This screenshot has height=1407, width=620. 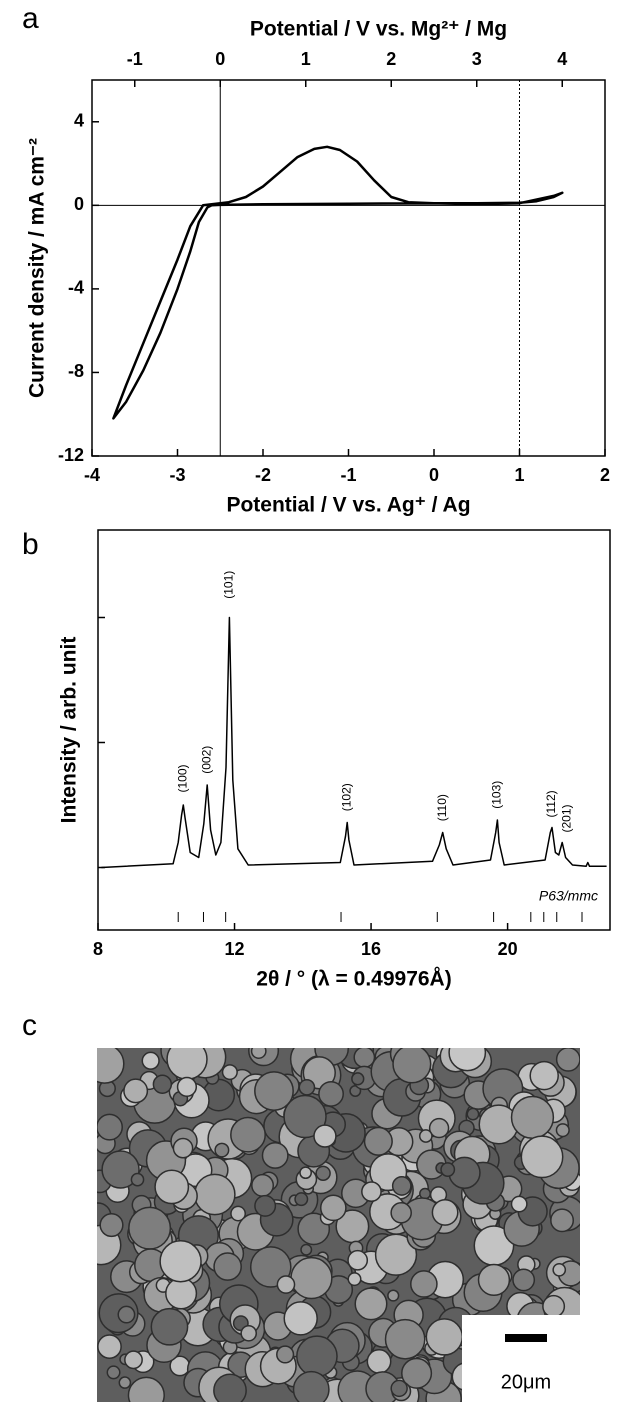 I want to click on peak-label: (102), so click(x=346, y=797).